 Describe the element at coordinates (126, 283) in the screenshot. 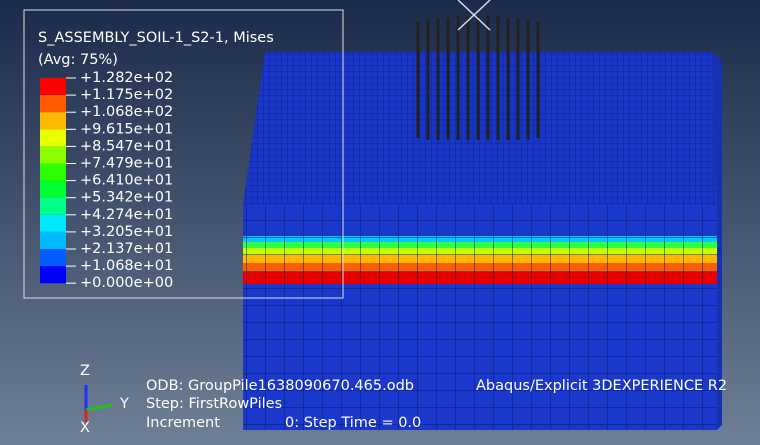

I see `legend-label: +0.000e+00` at that location.